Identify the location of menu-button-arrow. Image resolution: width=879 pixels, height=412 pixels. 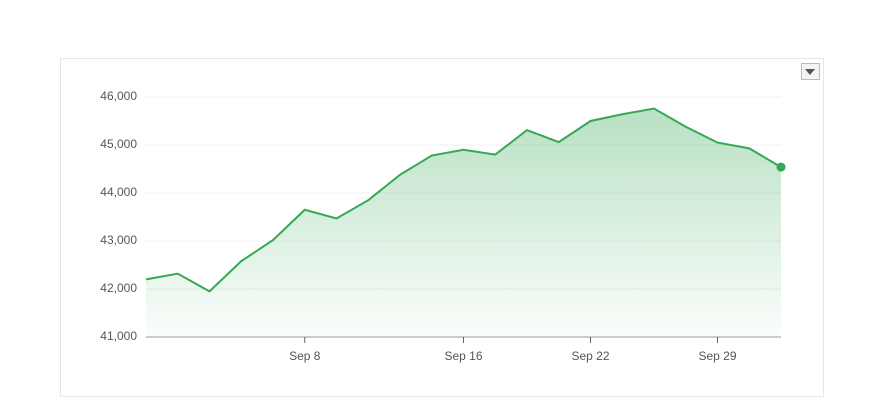
(810, 72).